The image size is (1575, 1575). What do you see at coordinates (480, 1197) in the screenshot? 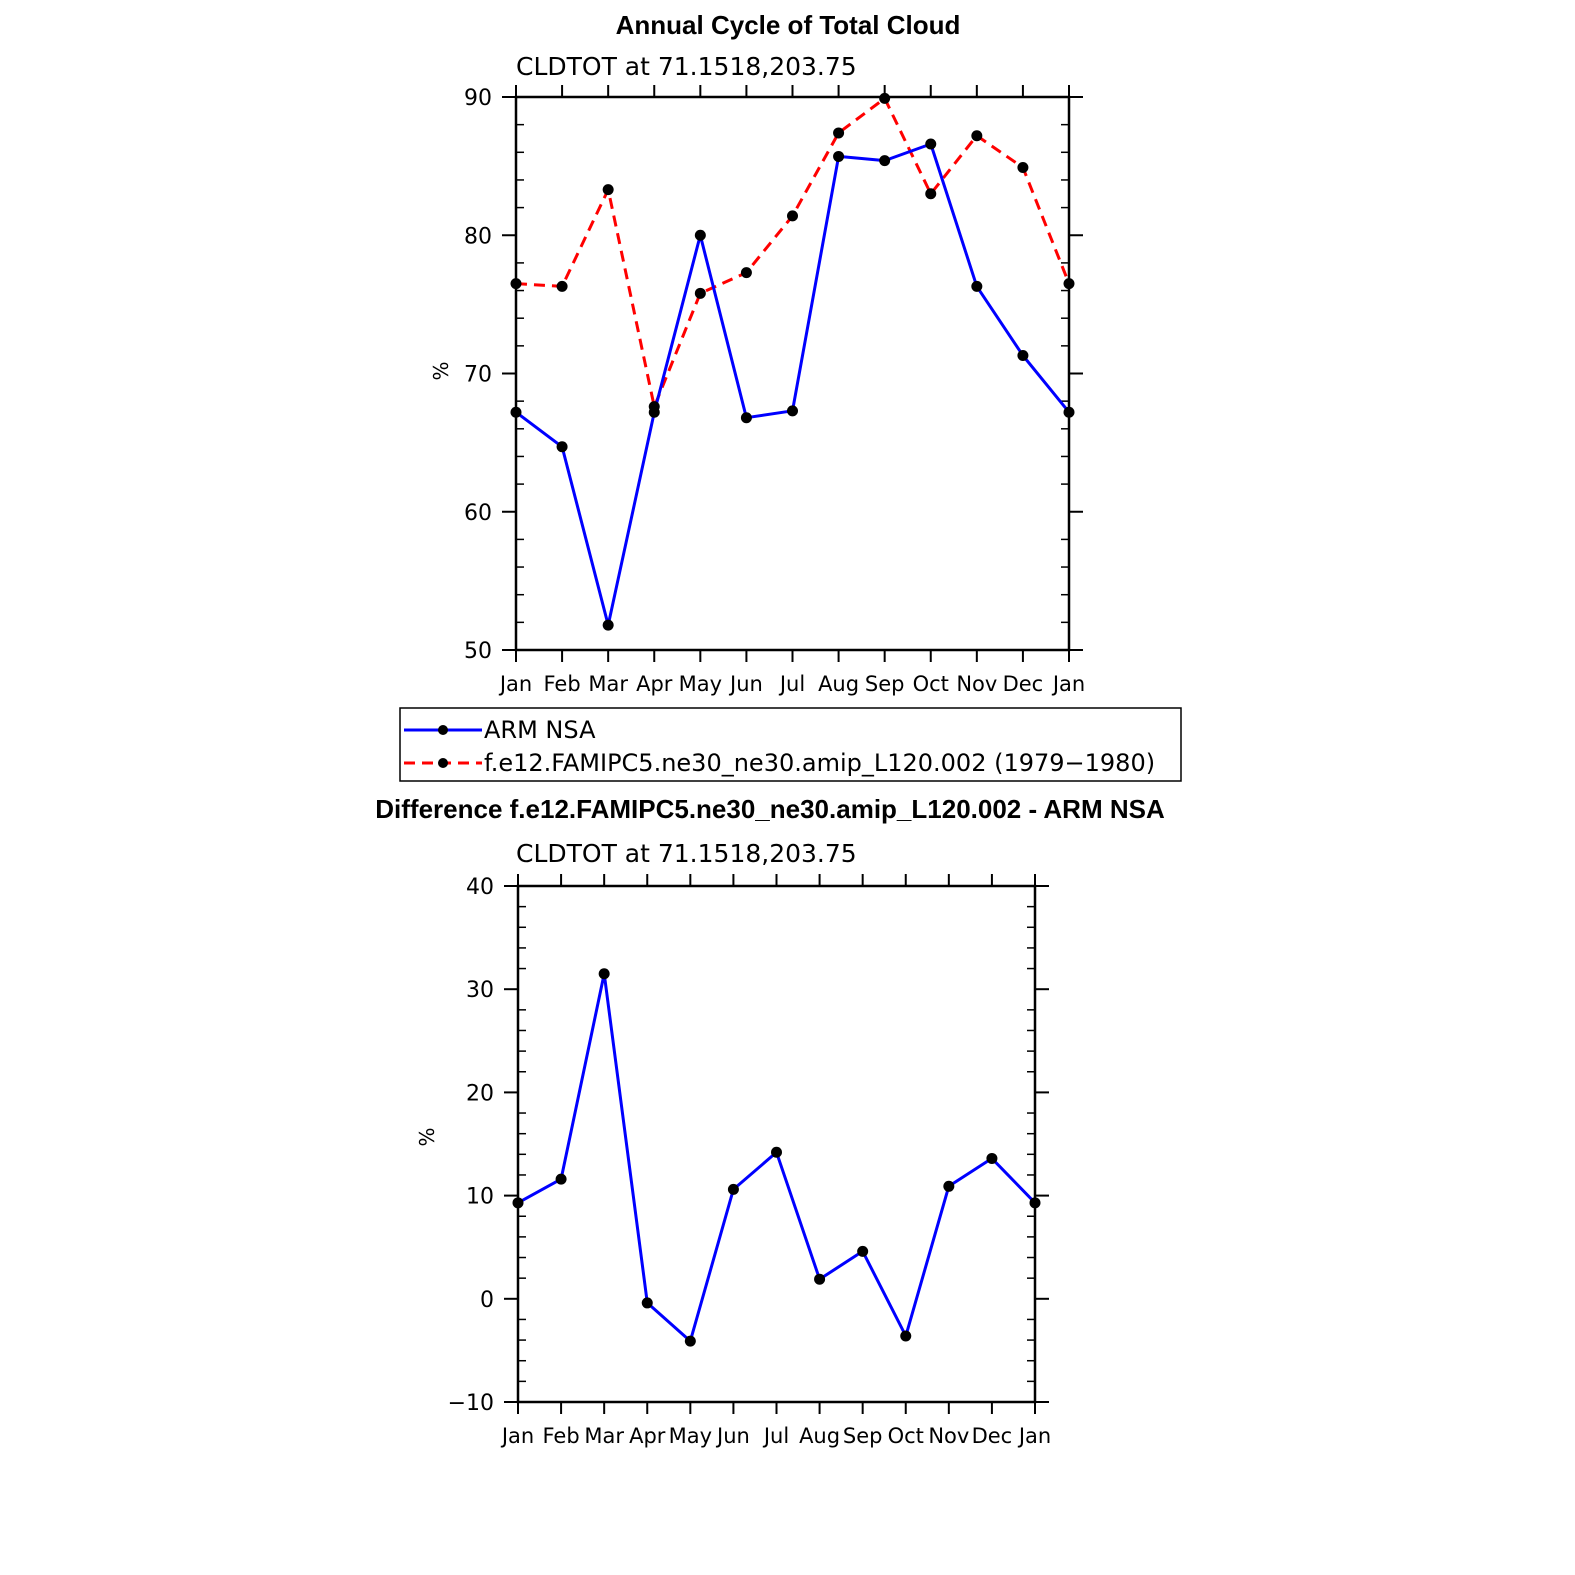
I see `y-tick-label: 10` at bounding box center [480, 1197].